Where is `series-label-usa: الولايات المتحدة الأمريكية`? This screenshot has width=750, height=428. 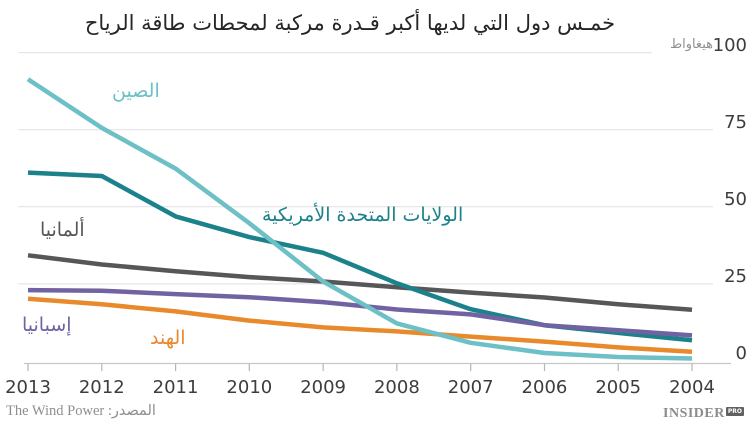 series-label-usa: الولايات المتحدة الأمريكية is located at coordinates (363, 215).